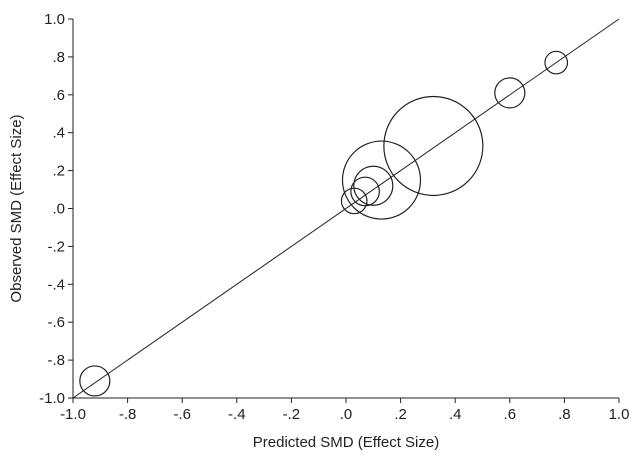 The height and width of the screenshot is (461, 632). What do you see at coordinates (52, 398) in the screenshot?
I see `y-tick-label-10: -1.0` at bounding box center [52, 398].